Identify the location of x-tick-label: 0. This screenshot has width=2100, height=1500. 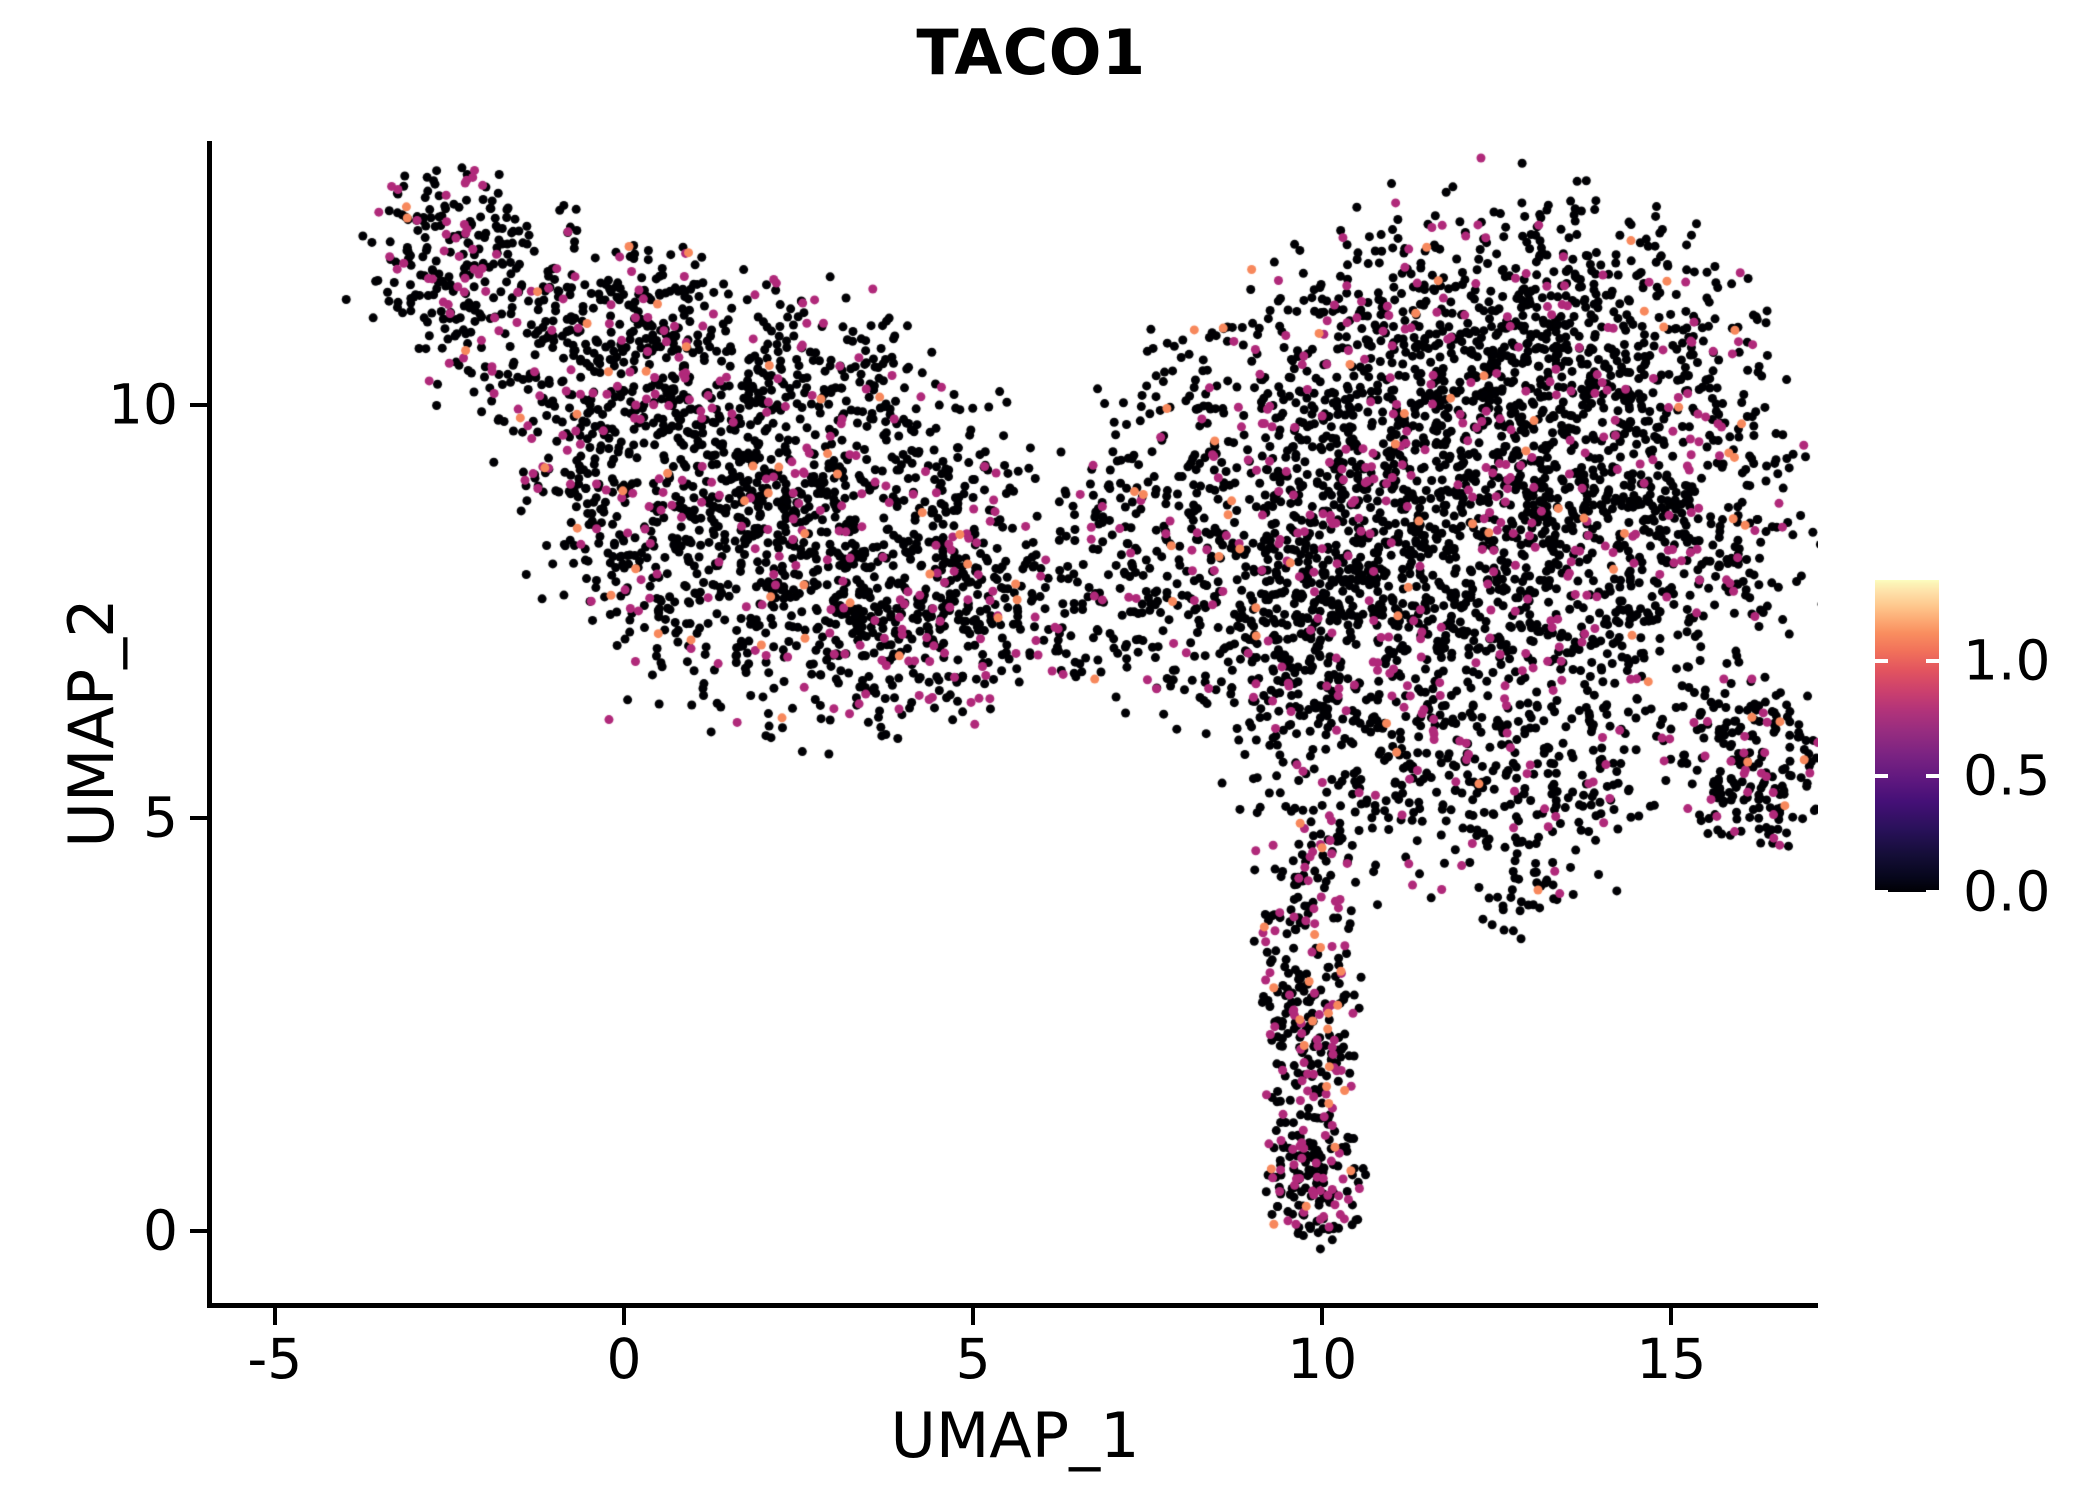
(624, 1359).